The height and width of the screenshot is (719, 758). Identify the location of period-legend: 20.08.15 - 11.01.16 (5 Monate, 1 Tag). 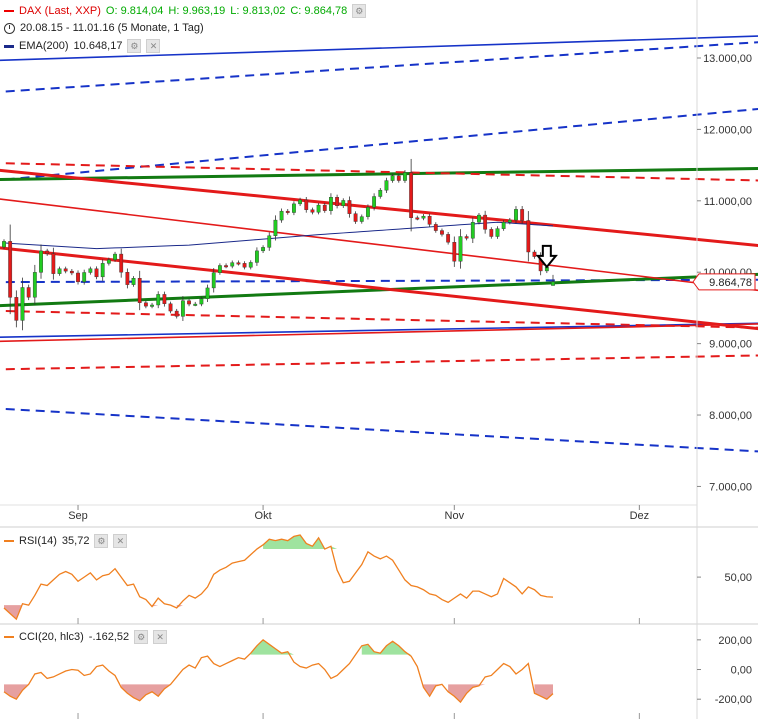
(104, 28).